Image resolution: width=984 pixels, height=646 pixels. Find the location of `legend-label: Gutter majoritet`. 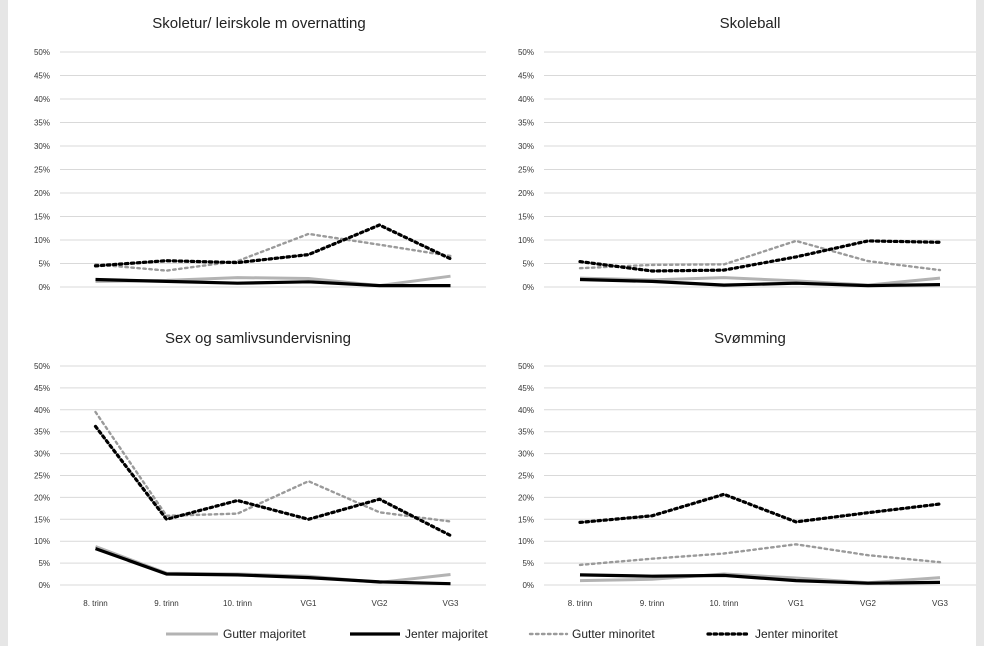

legend-label: Gutter majoritet is located at coordinates (264, 634).